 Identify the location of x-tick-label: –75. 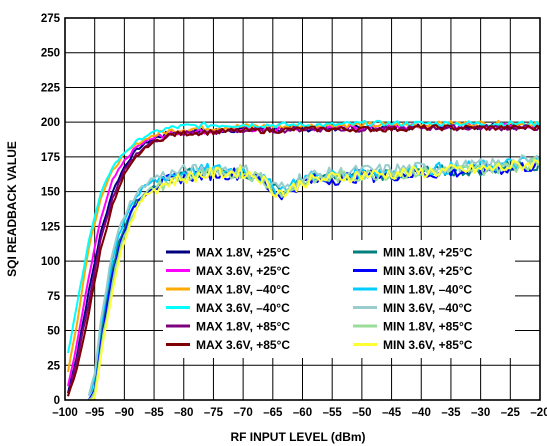
(214, 413).